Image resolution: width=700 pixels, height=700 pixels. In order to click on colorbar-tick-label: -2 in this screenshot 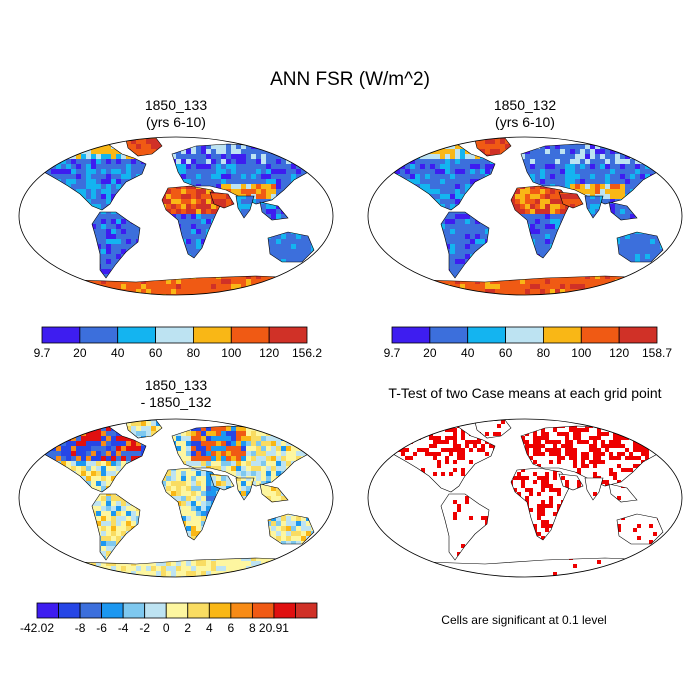, I will do `click(144, 628)`.